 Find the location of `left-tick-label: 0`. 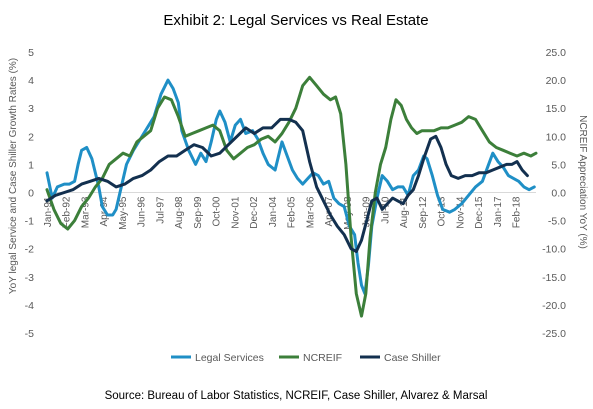

left-tick-label: 0 is located at coordinates (31, 194).